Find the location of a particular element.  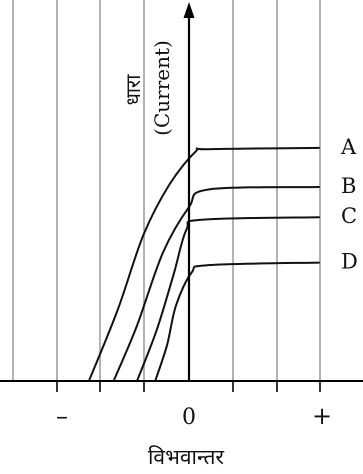

curve-d is located at coordinates (237, 321).